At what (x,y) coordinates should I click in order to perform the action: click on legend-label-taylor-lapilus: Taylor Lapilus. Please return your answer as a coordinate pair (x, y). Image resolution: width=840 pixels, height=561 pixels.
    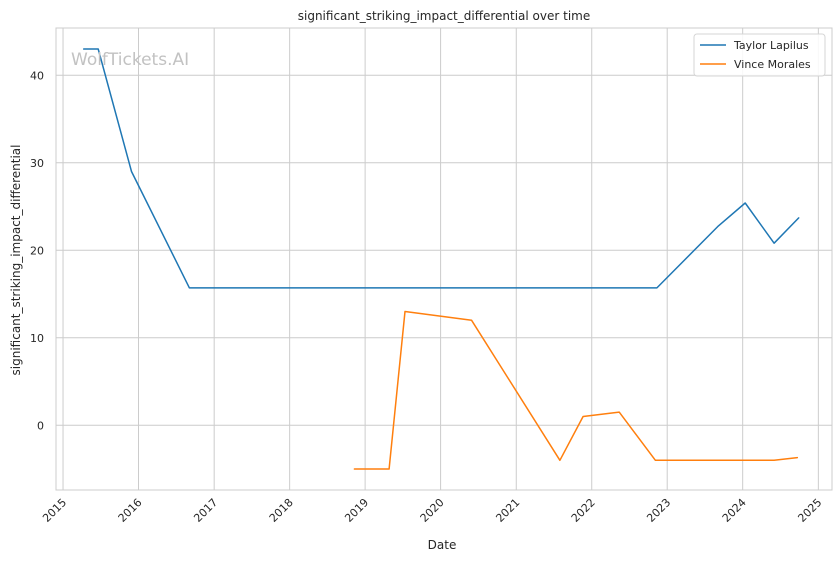
    Looking at the image, I should click on (771, 45).